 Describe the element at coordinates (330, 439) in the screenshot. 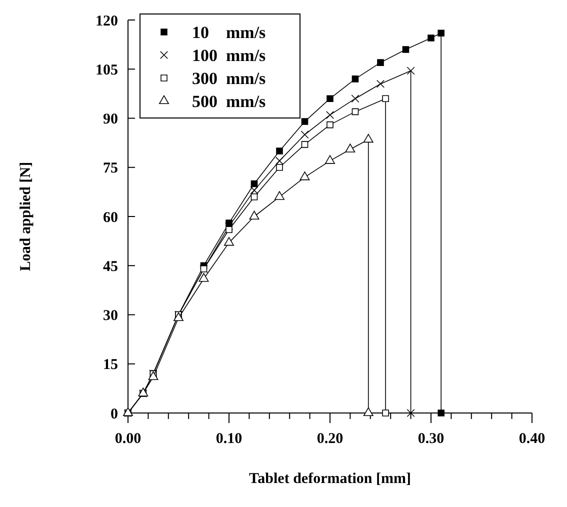

I see `x-tick-label: 0.20` at that location.